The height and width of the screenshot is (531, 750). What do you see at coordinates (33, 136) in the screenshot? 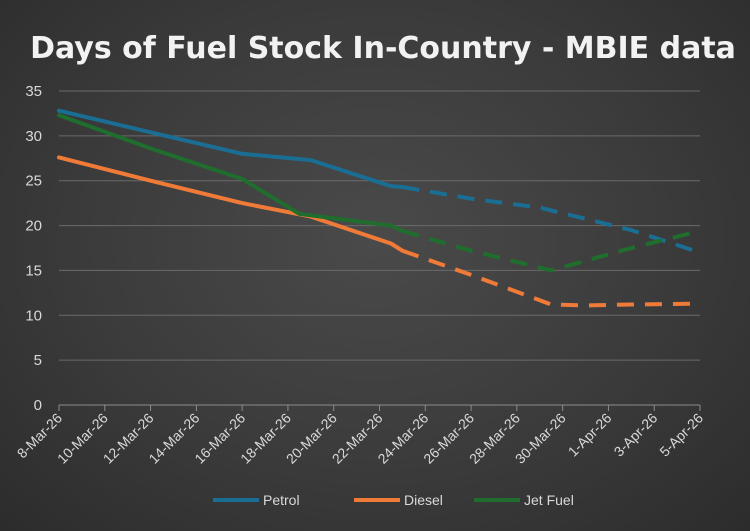
I see `y-tick-label: 30` at bounding box center [33, 136].